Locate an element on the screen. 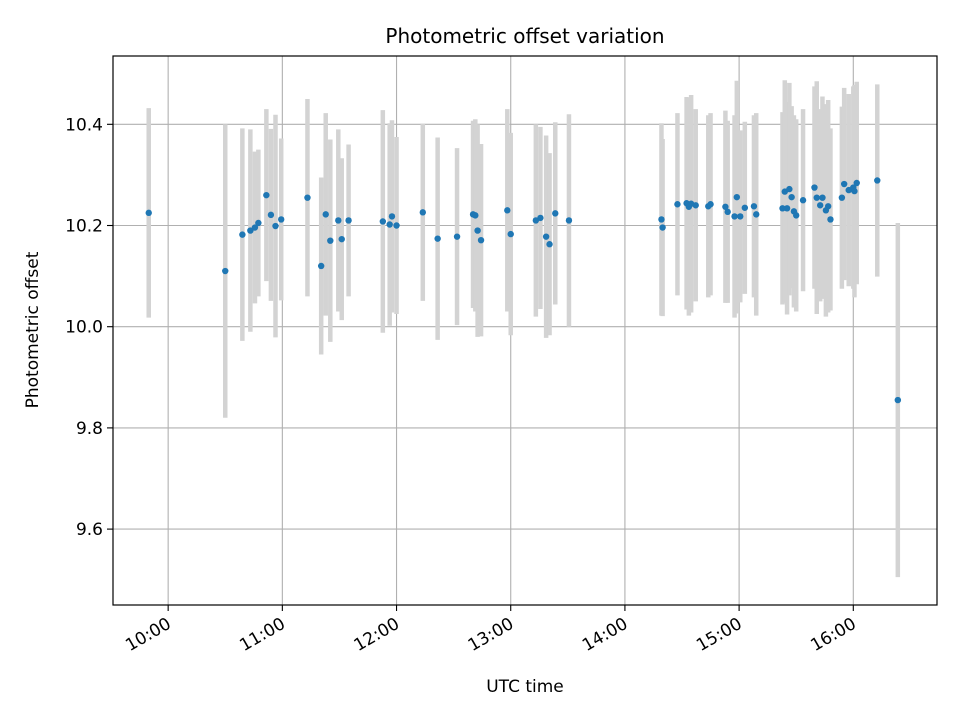 The height and width of the screenshot is (720, 960). y-tick-label: 10.0 is located at coordinates (84, 328).